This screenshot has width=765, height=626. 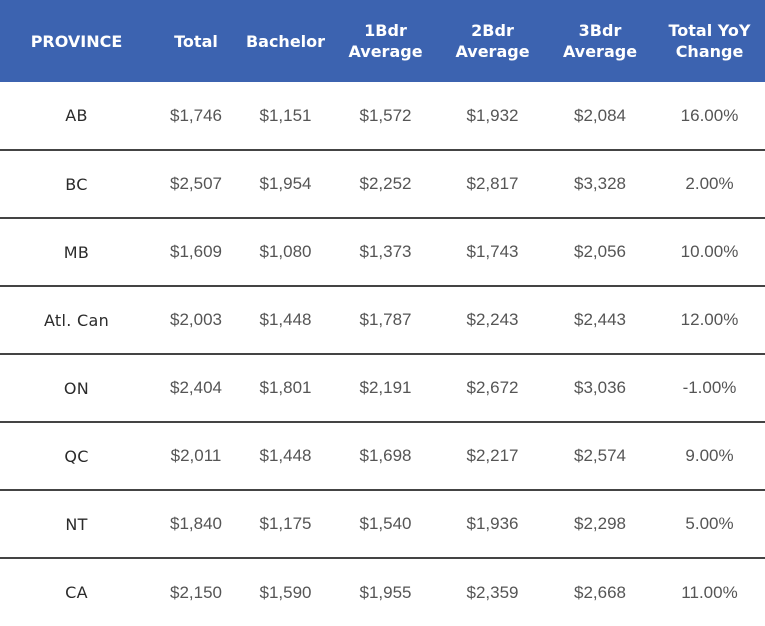 I want to click on cell-2bdr-average: $1,743, so click(x=492, y=251).